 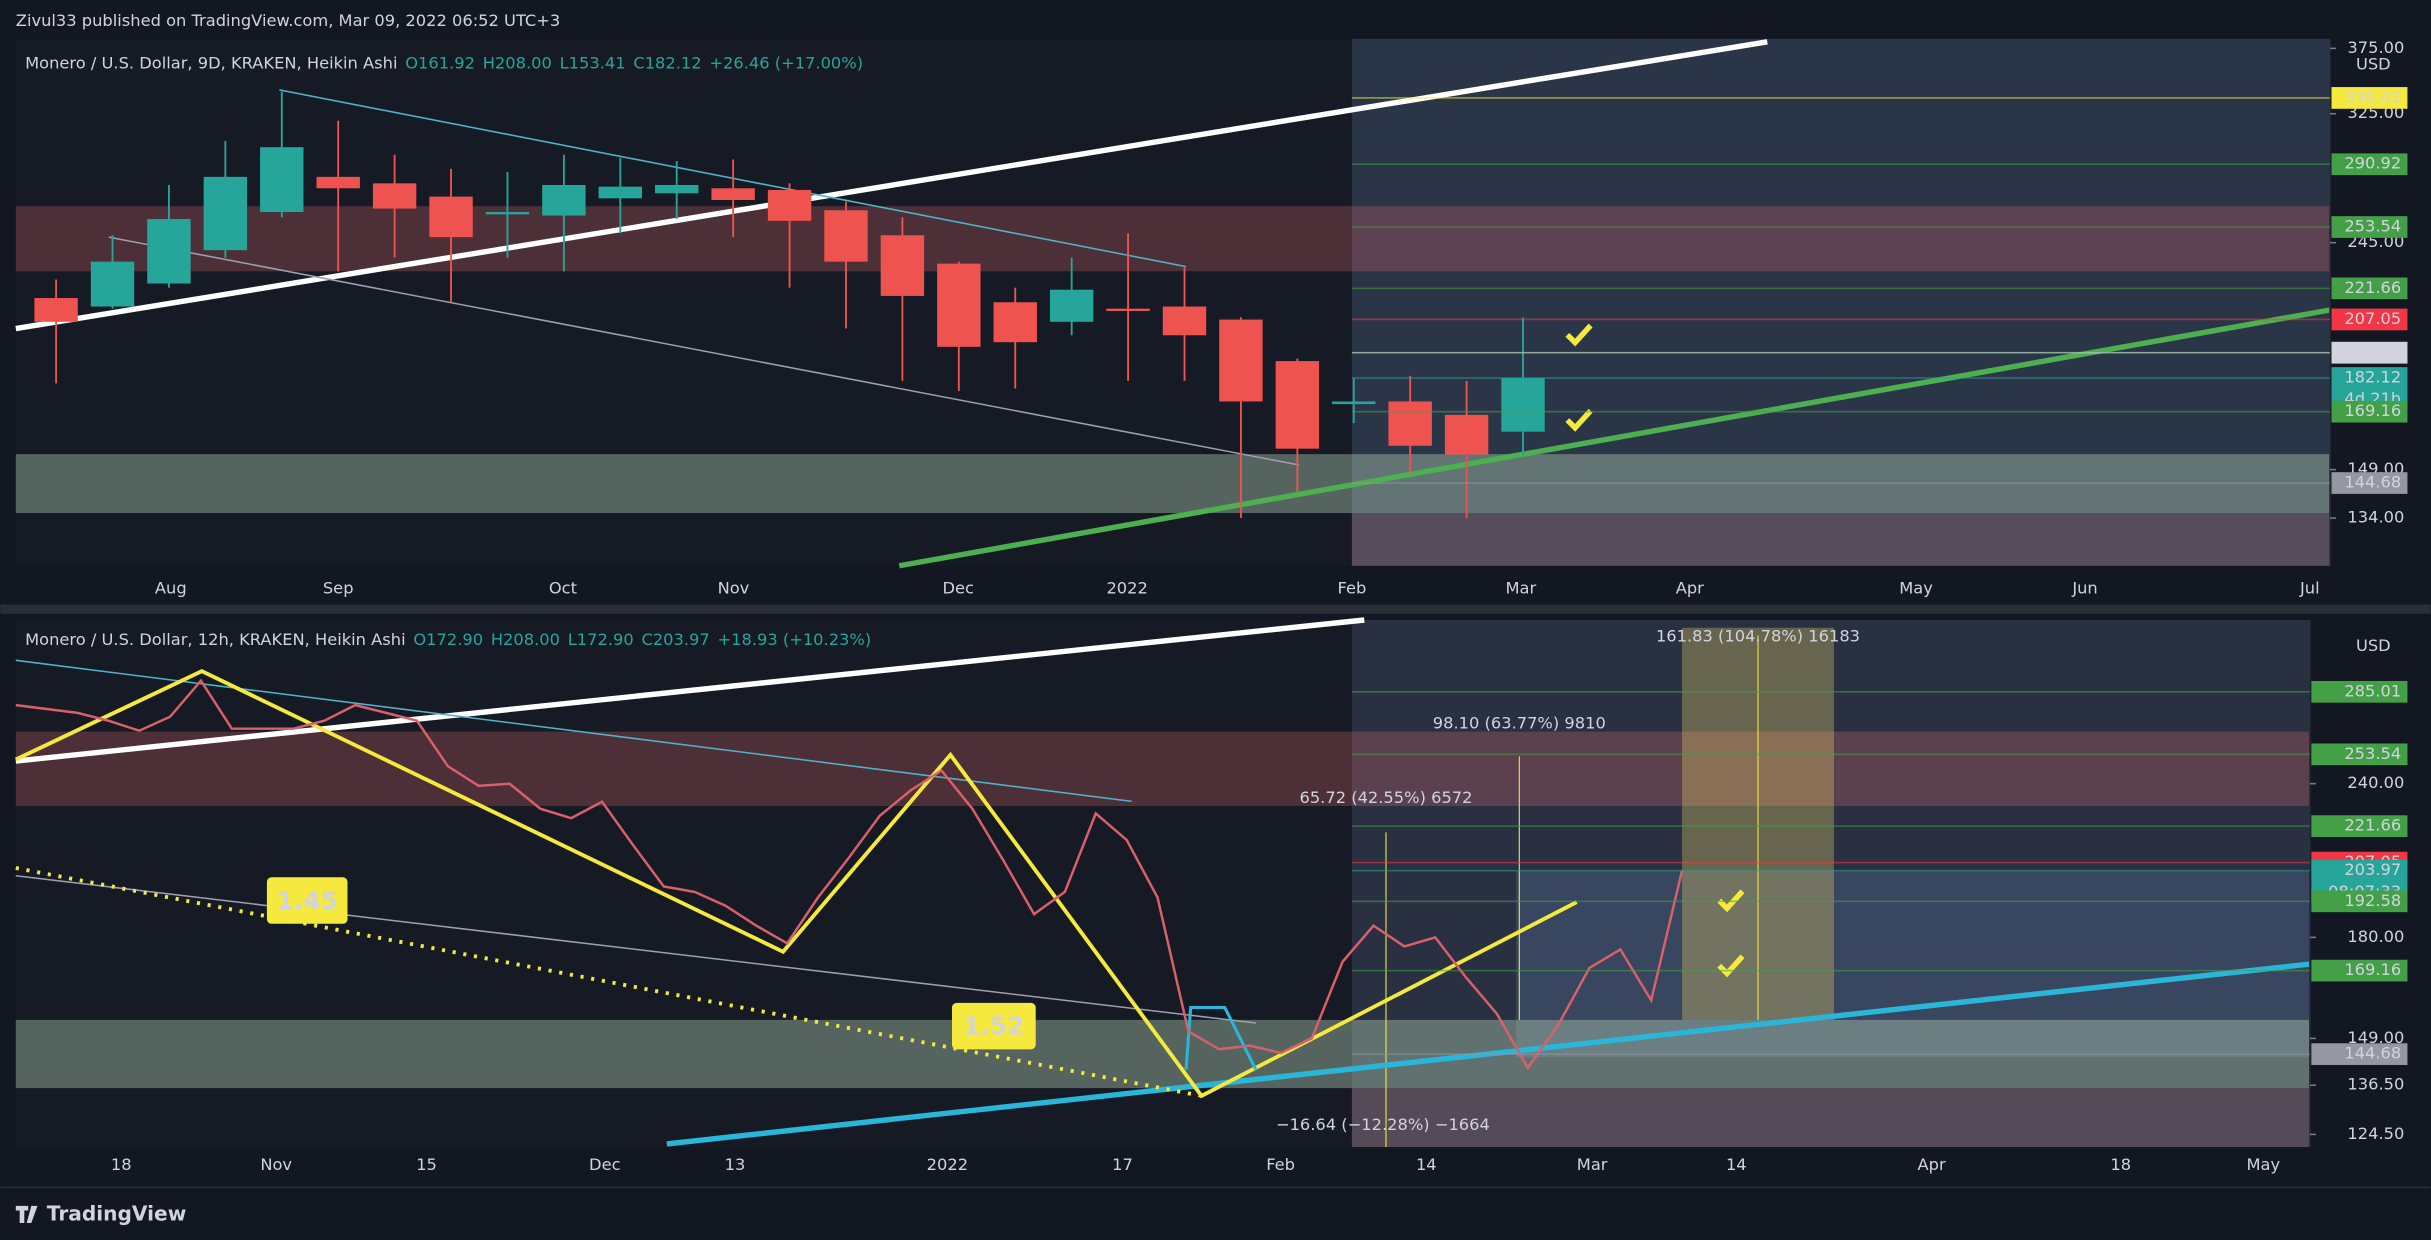 What do you see at coordinates (117, 1214) in the screenshot?
I see `brand: TradingView` at bounding box center [117, 1214].